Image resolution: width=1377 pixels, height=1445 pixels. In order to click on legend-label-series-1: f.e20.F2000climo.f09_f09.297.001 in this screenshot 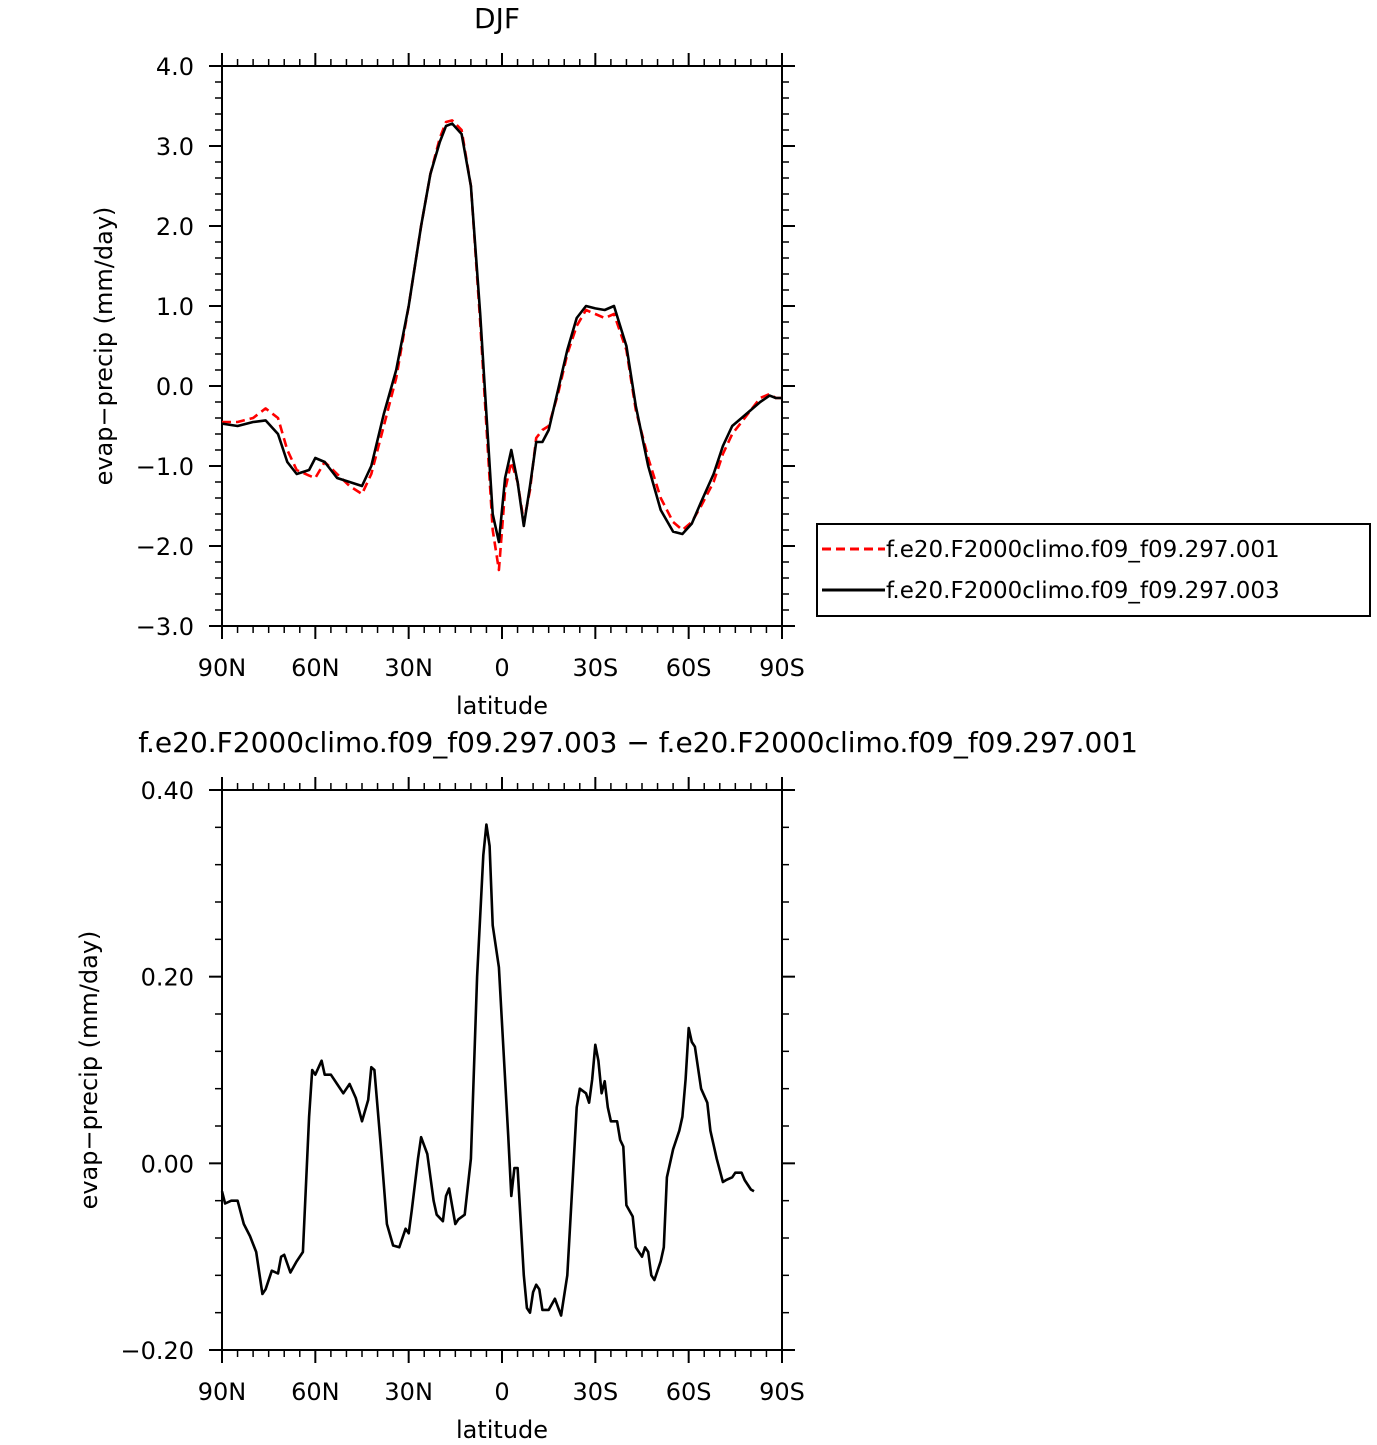, I will do `click(1083, 550)`.